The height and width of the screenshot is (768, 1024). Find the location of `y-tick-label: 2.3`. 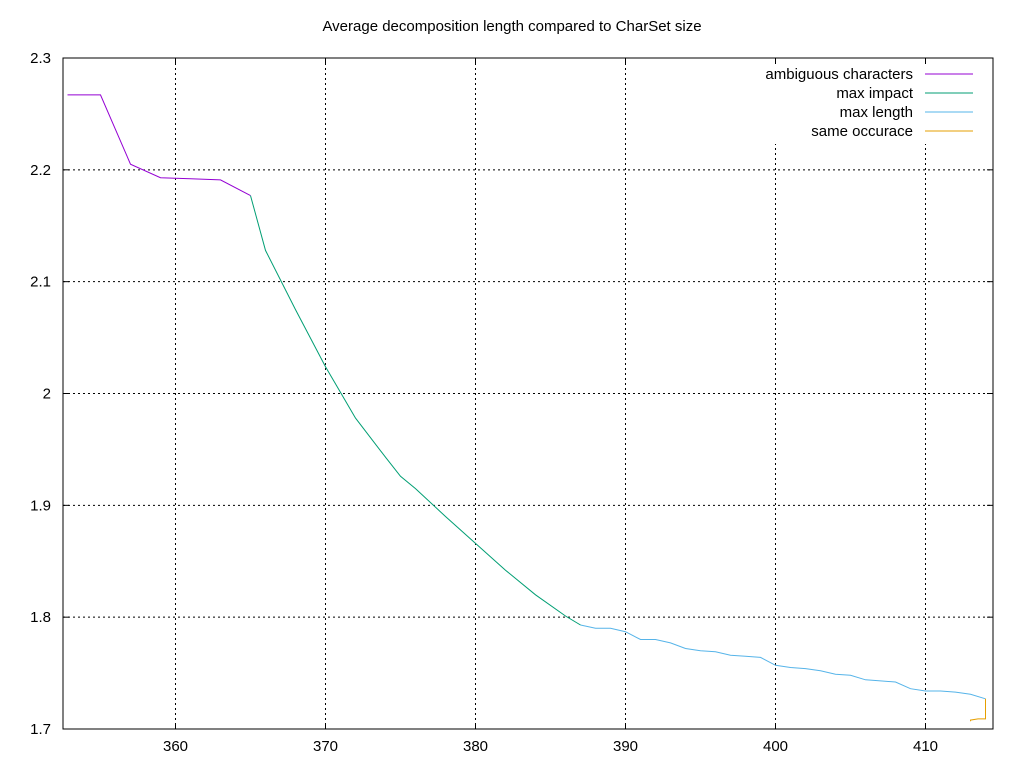

y-tick-label: 2.3 is located at coordinates (40, 58).